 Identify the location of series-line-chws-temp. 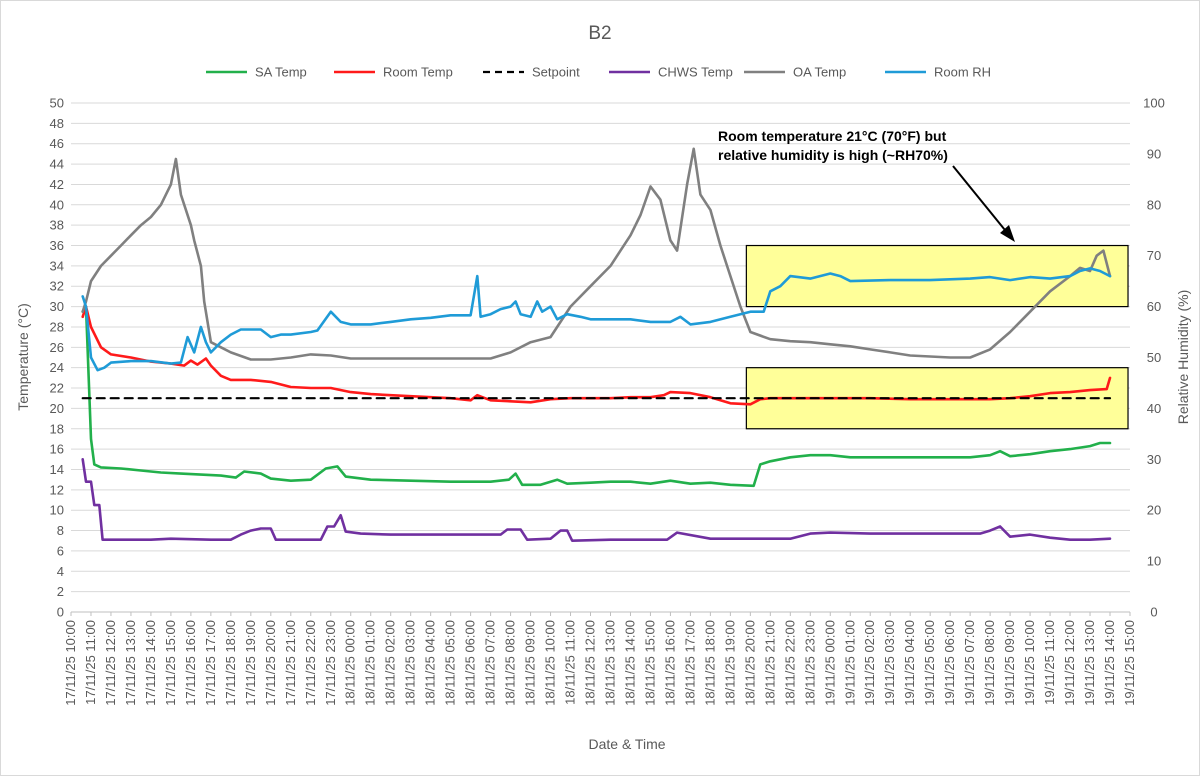
(596, 500).